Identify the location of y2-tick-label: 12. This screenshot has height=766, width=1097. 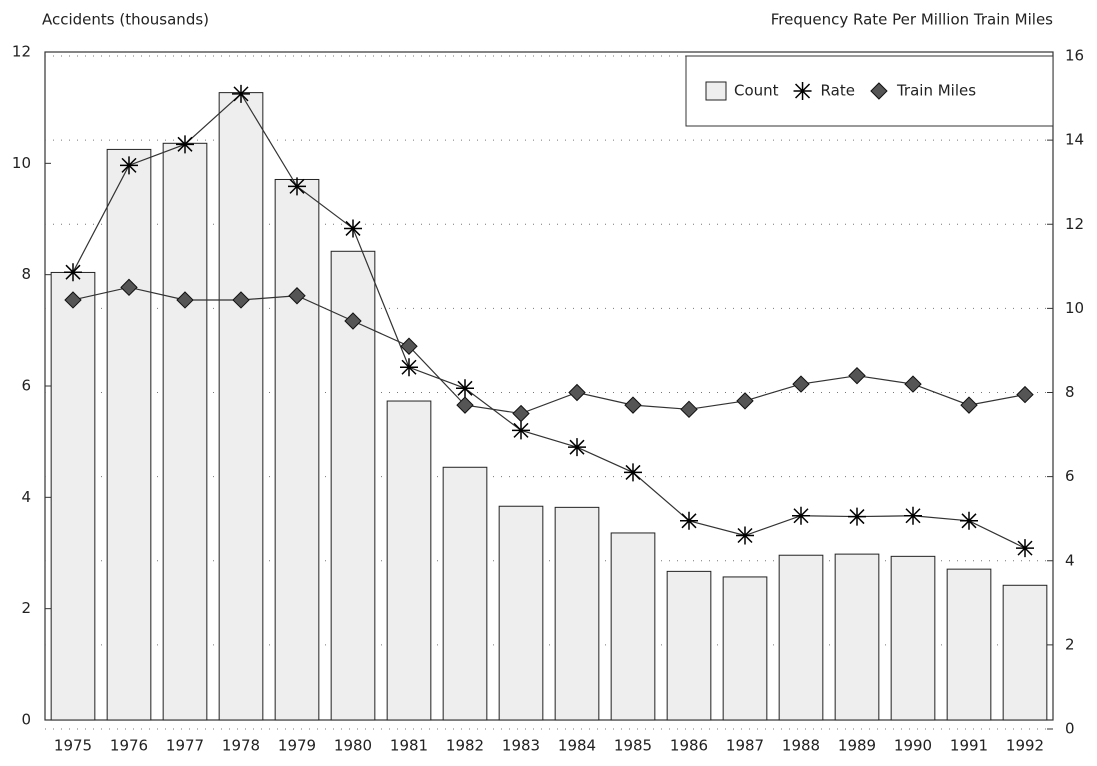
(1074, 224).